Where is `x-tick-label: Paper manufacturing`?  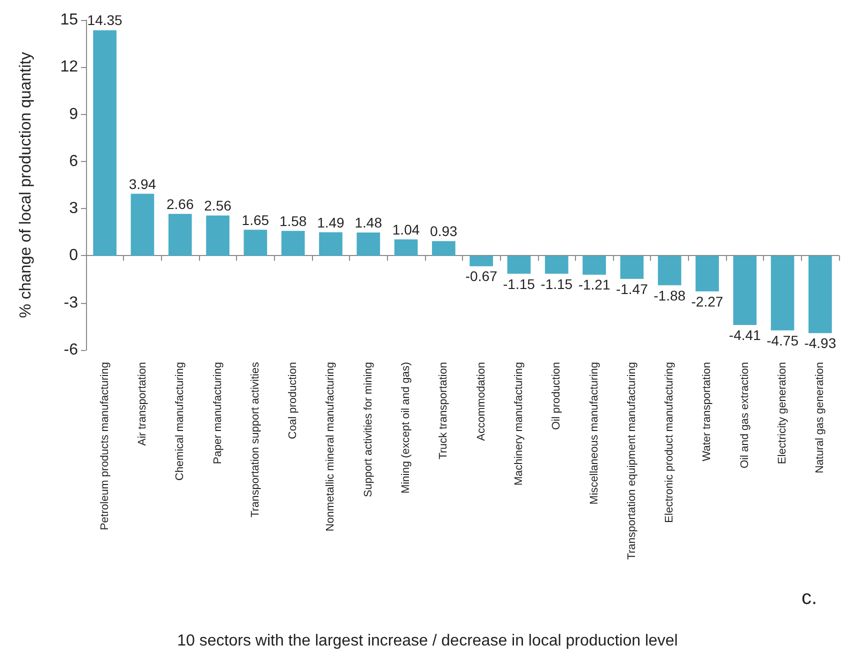
x-tick-label: Paper manufacturing is located at coordinates (218, 413).